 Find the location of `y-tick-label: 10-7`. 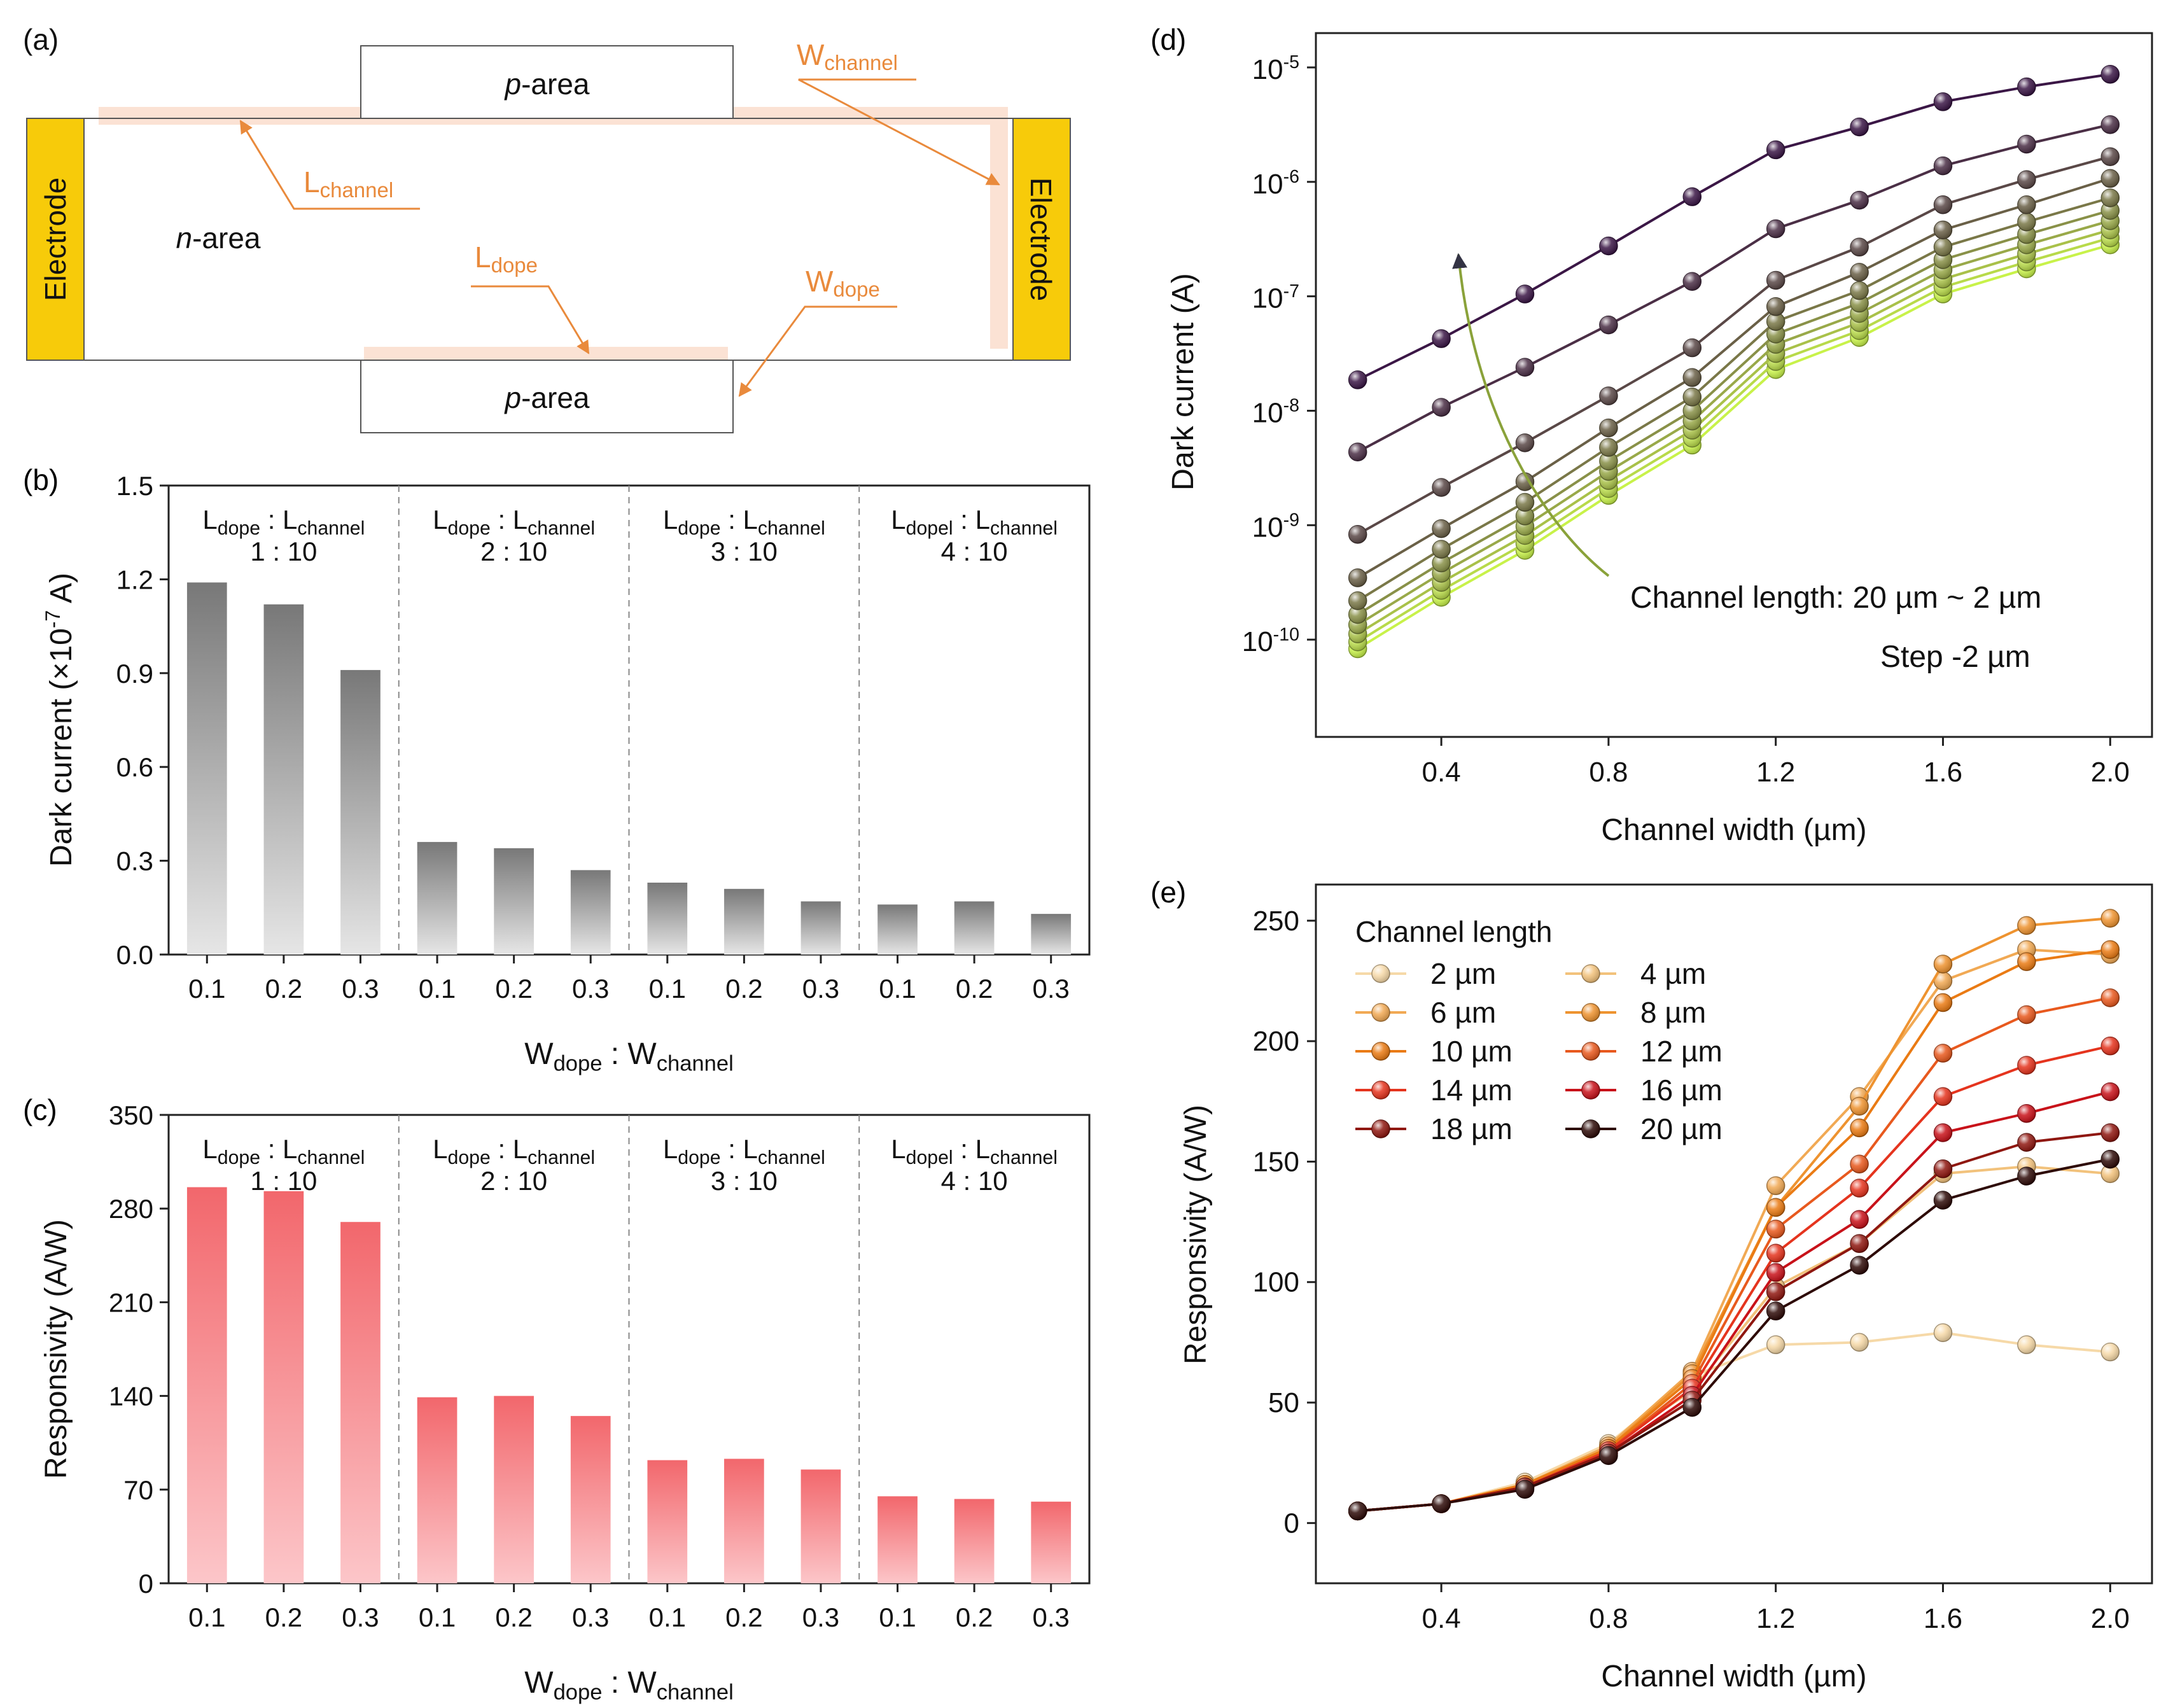

y-tick-label: 10-7 is located at coordinates (1275, 297).